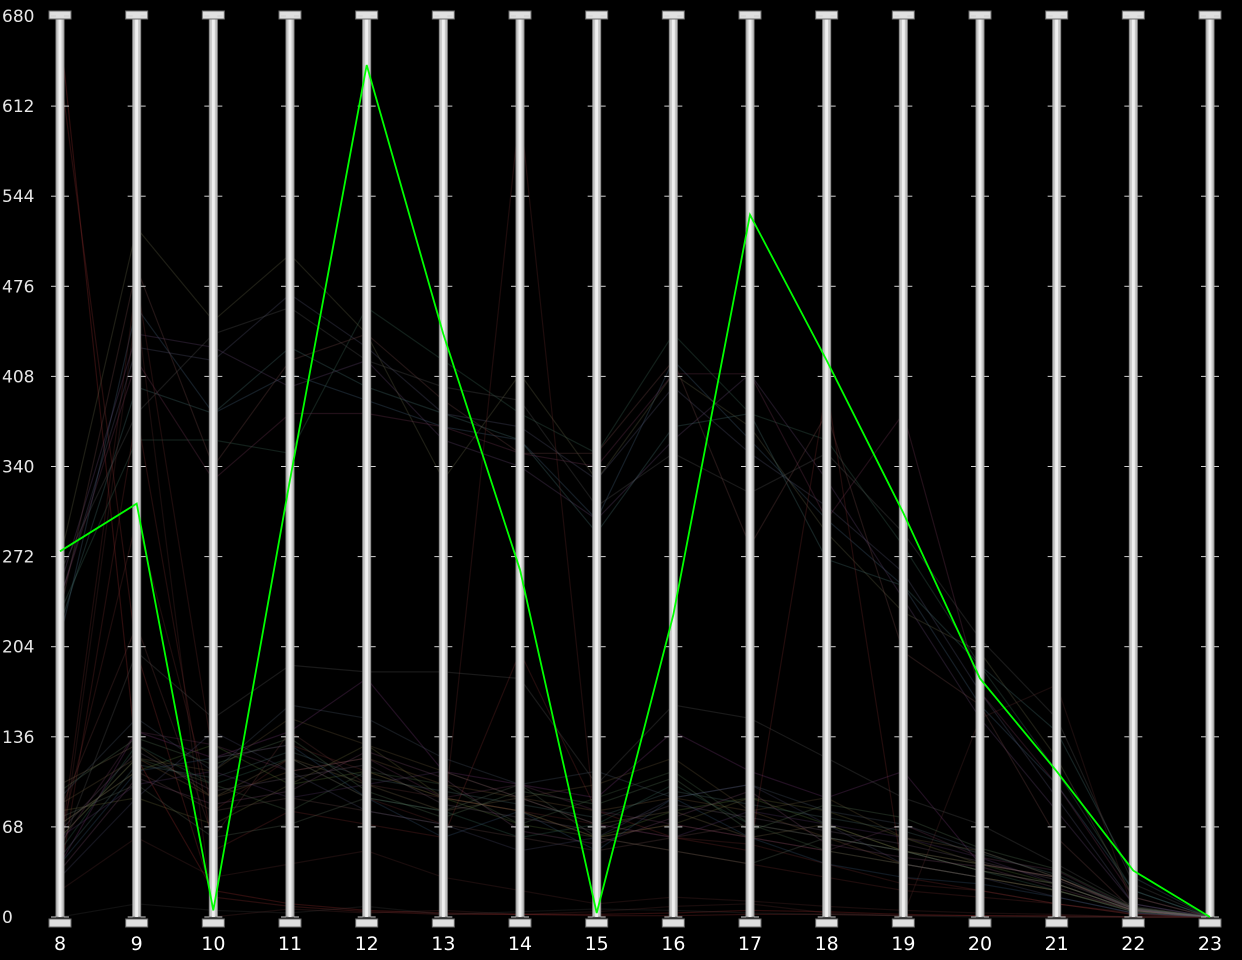 The height and width of the screenshot is (960, 1242). What do you see at coordinates (18, 197) in the screenshot?
I see `y-tick-label: 544` at bounding box center [18, 197].